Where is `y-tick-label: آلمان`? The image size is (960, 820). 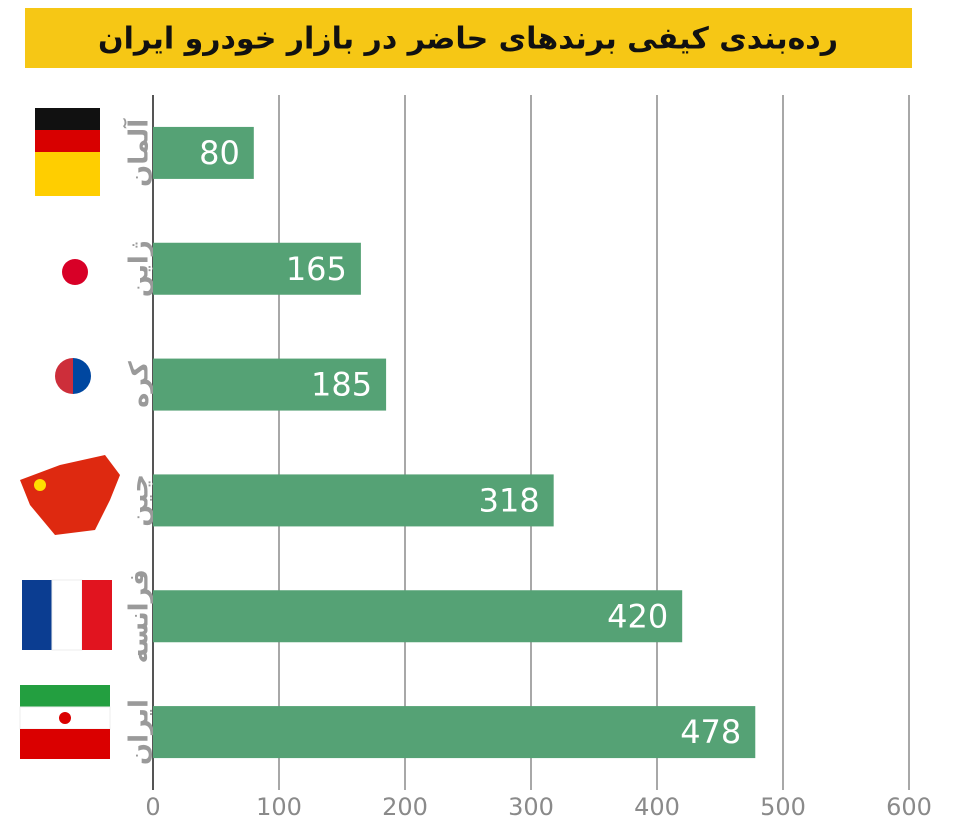 y-tick-label: آلمان is located at coordinates (139, 152).